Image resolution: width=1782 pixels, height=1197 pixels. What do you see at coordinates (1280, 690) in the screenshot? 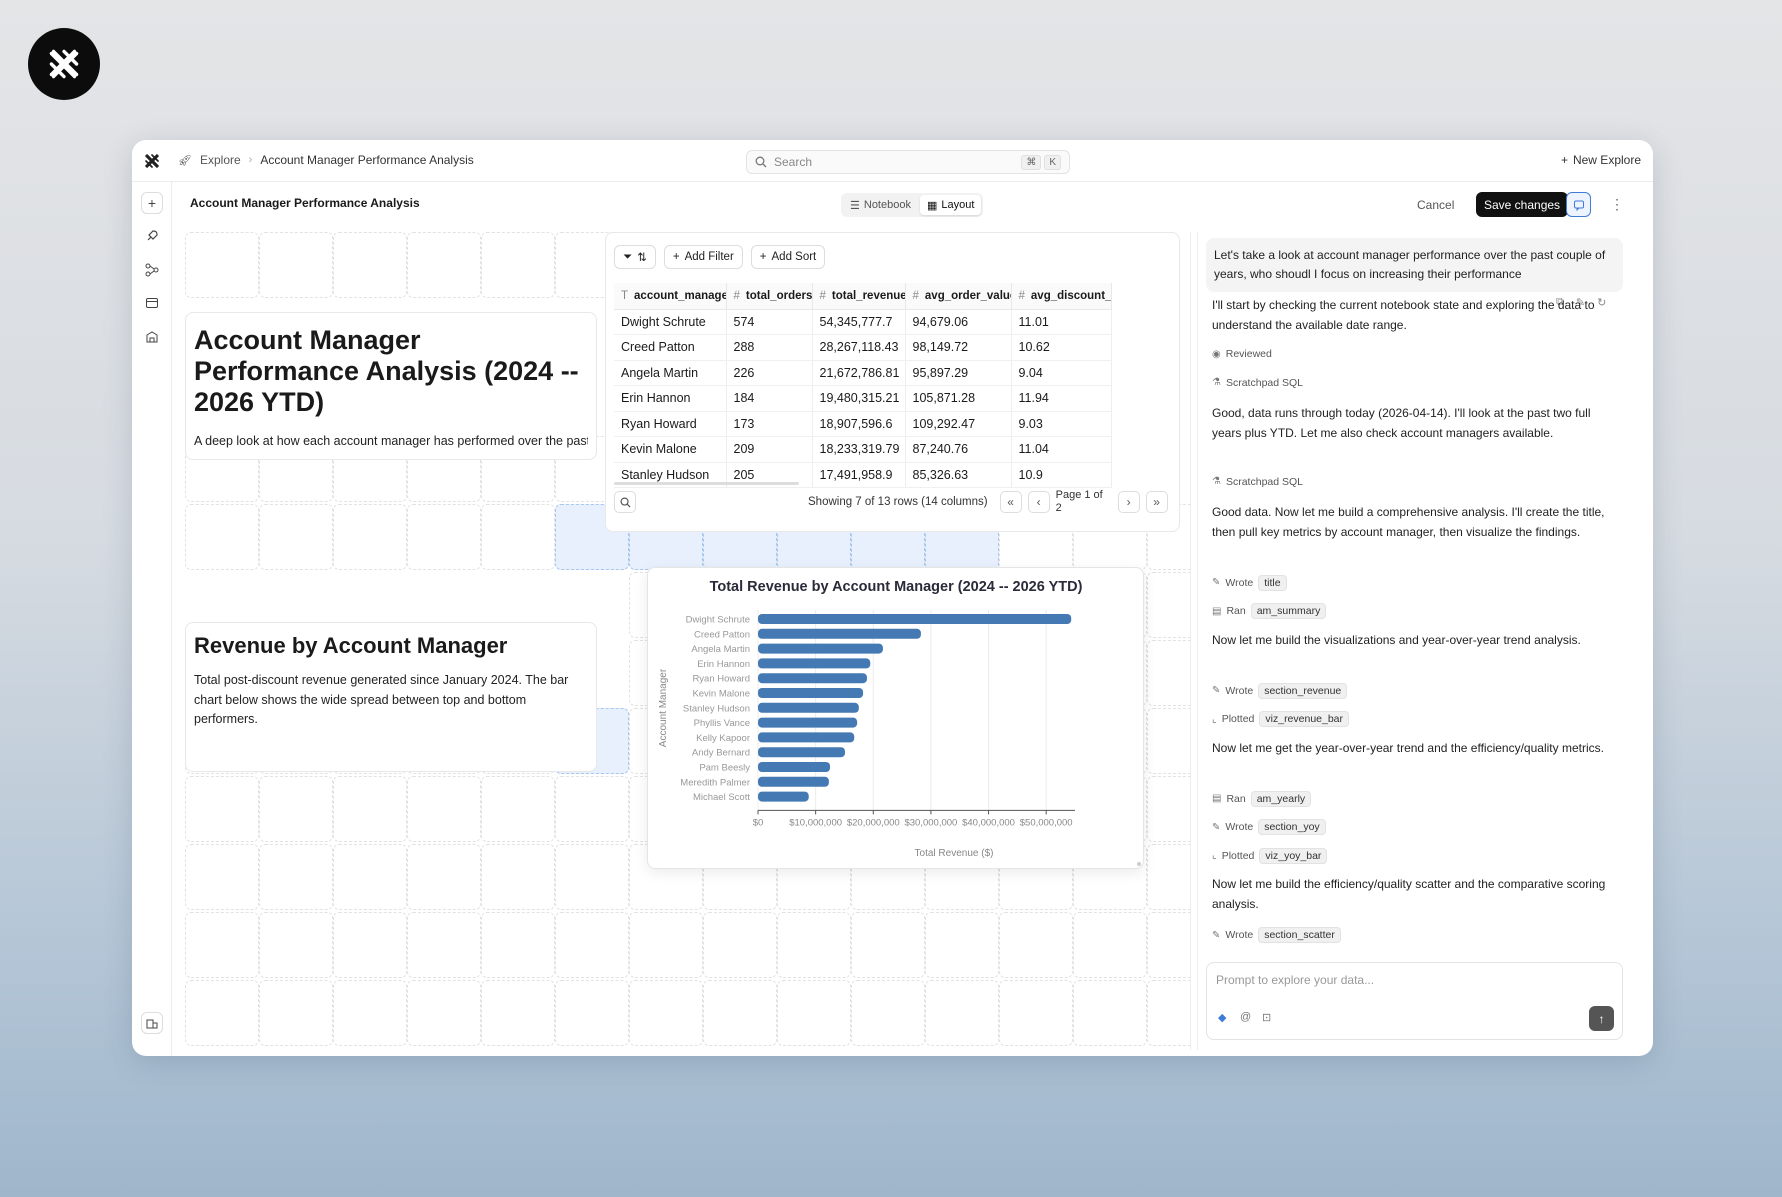
I see `tool-call: ✎ Wrote section_revenue` at bounding box center [1280, 690].